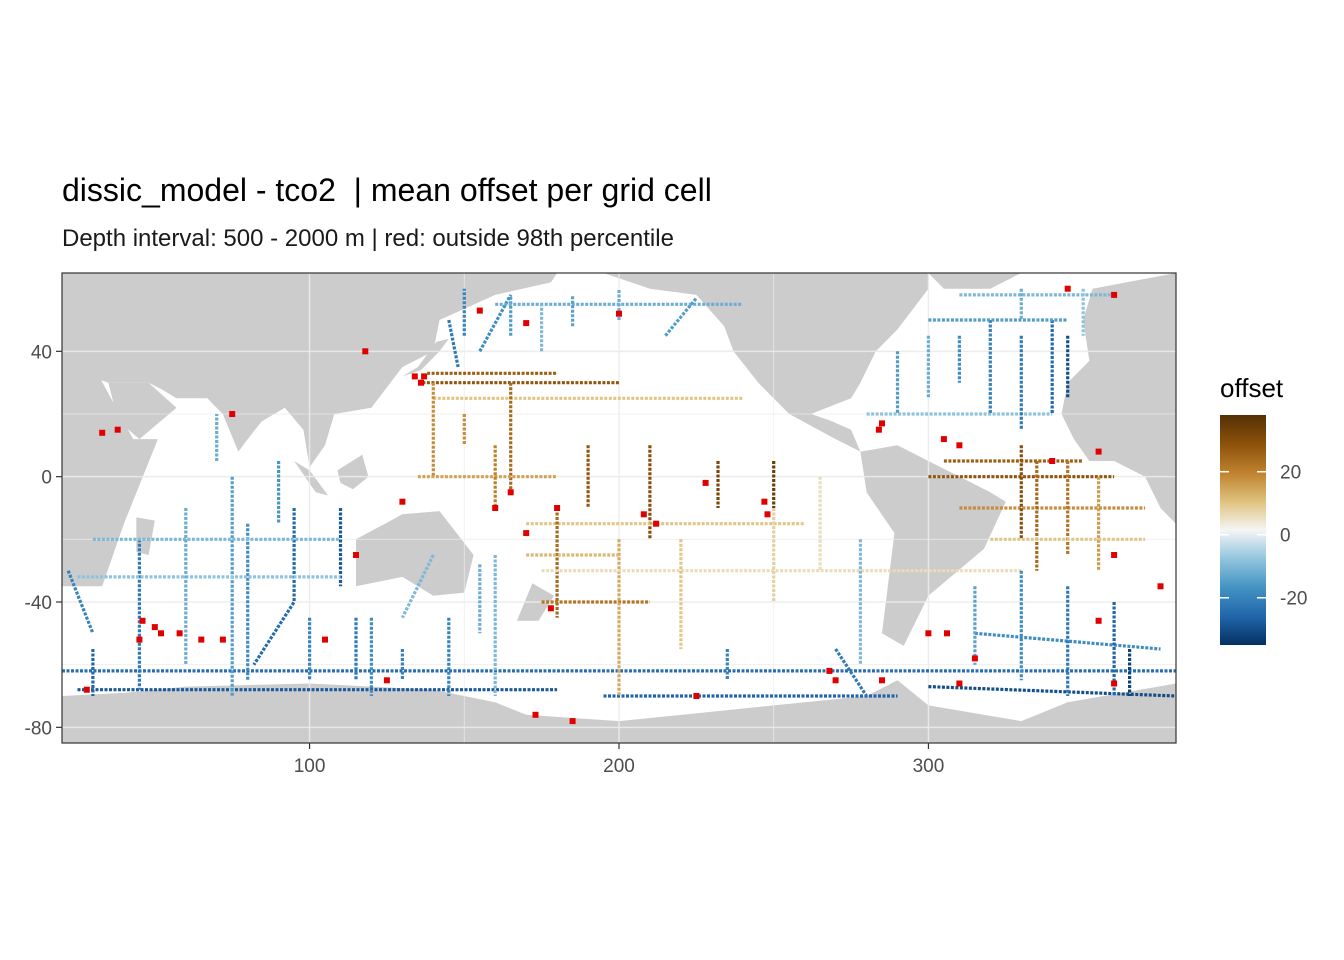  What do you see at coordinates (142, 411) in the screenshot?
I see `land-arabia` at bounding box center [142, 411].